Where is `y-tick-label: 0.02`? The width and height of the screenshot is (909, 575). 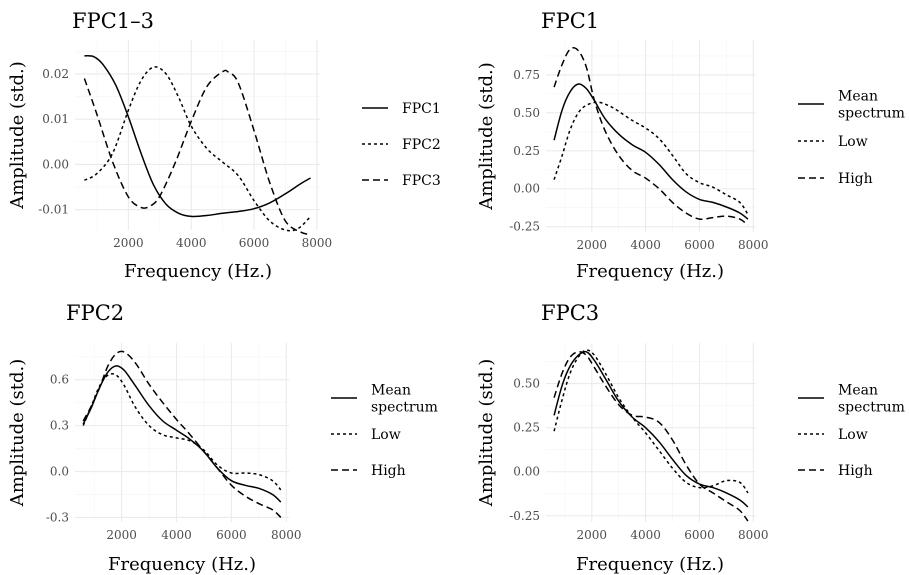 y-tick-label: 0.02 is located at coordinates (55, 74).